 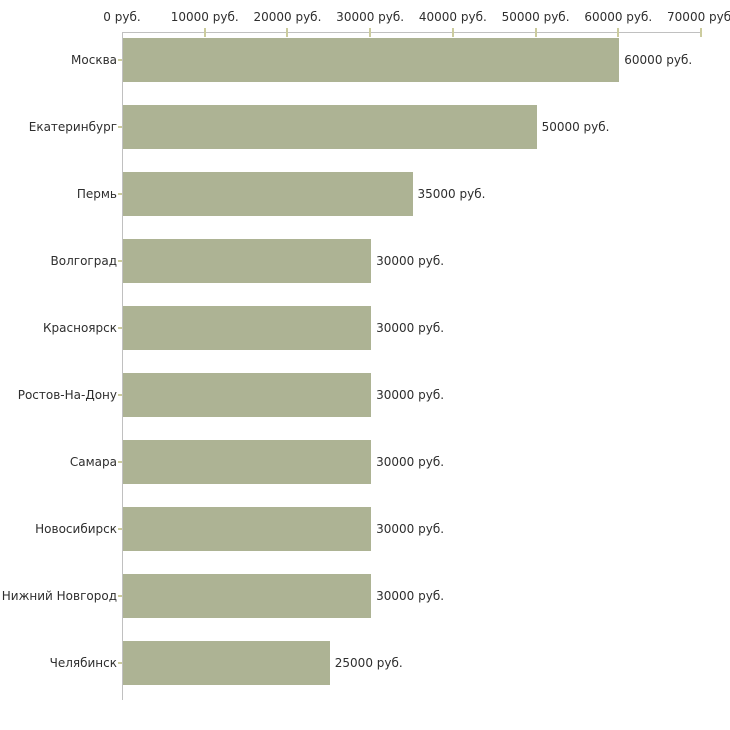 What do you see at coordinates (287, 17) in the screenshot?
I see `x-tick-label: 20000 руб.` at bounding box center [287, 17].